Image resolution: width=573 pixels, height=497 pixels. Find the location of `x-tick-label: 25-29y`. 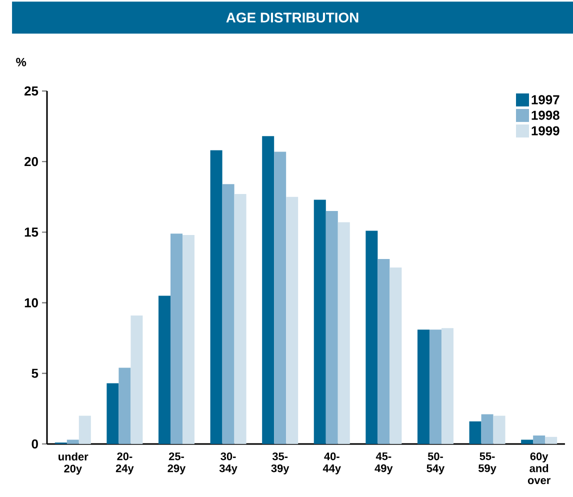

x-tick-label: 25-29y is located at coordinates (177, 463).